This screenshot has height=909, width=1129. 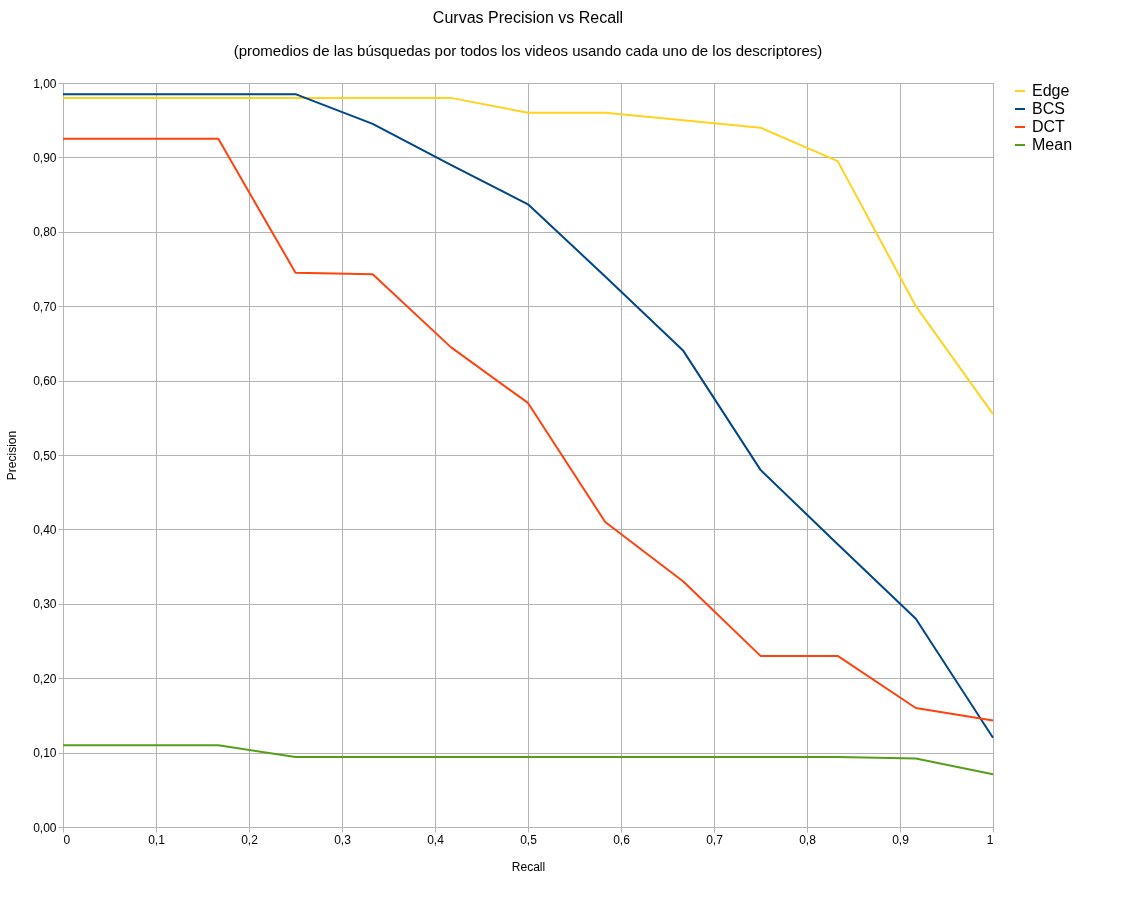 What do you see at coordinates (1052, 144) in the screenshot?
I see `legend-label: Mean` at bounding box center [1052, 144].